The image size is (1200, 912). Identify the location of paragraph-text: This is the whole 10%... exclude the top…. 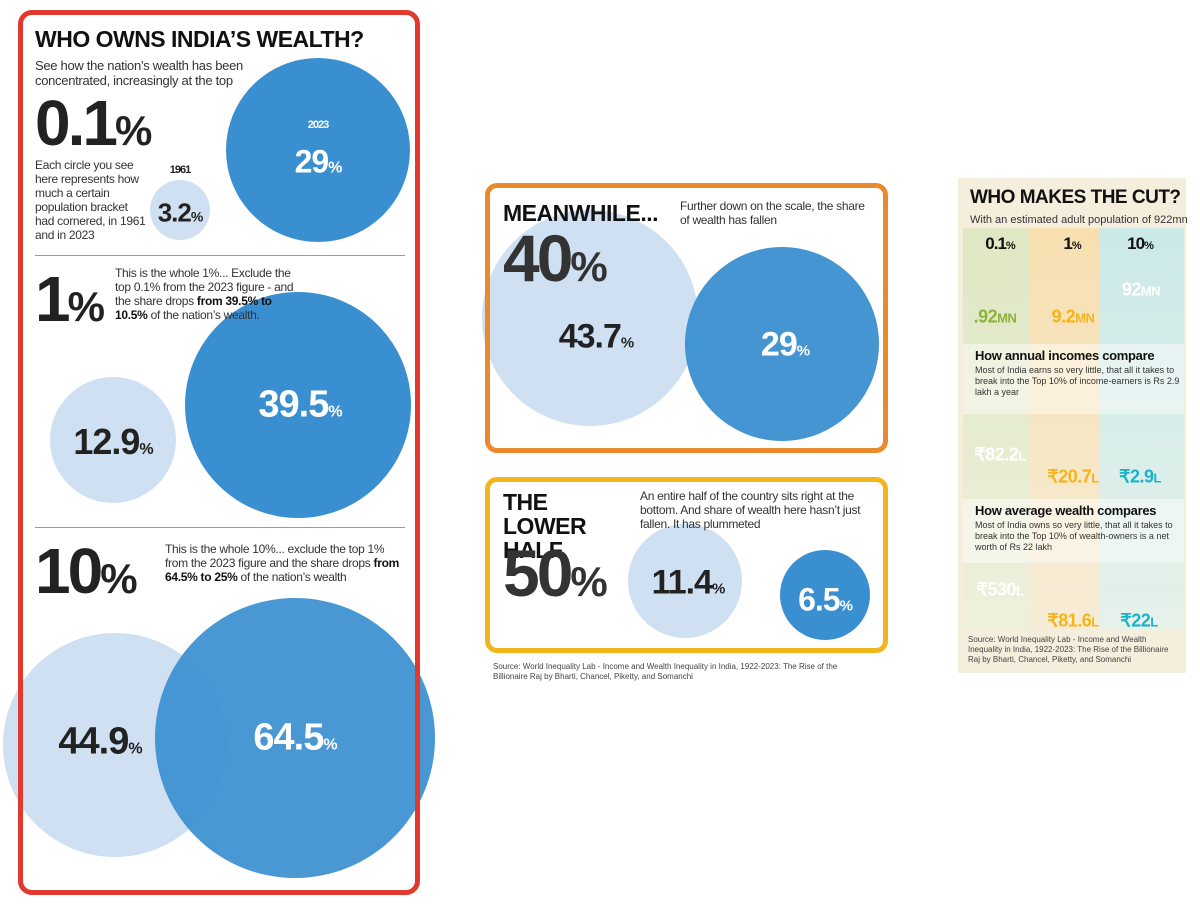
(275, 556).